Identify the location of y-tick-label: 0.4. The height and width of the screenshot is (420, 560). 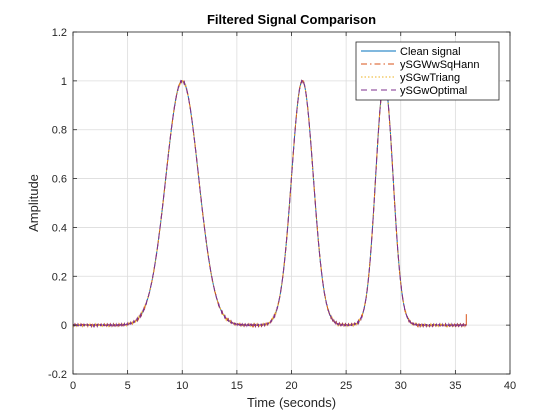
(59, 228).